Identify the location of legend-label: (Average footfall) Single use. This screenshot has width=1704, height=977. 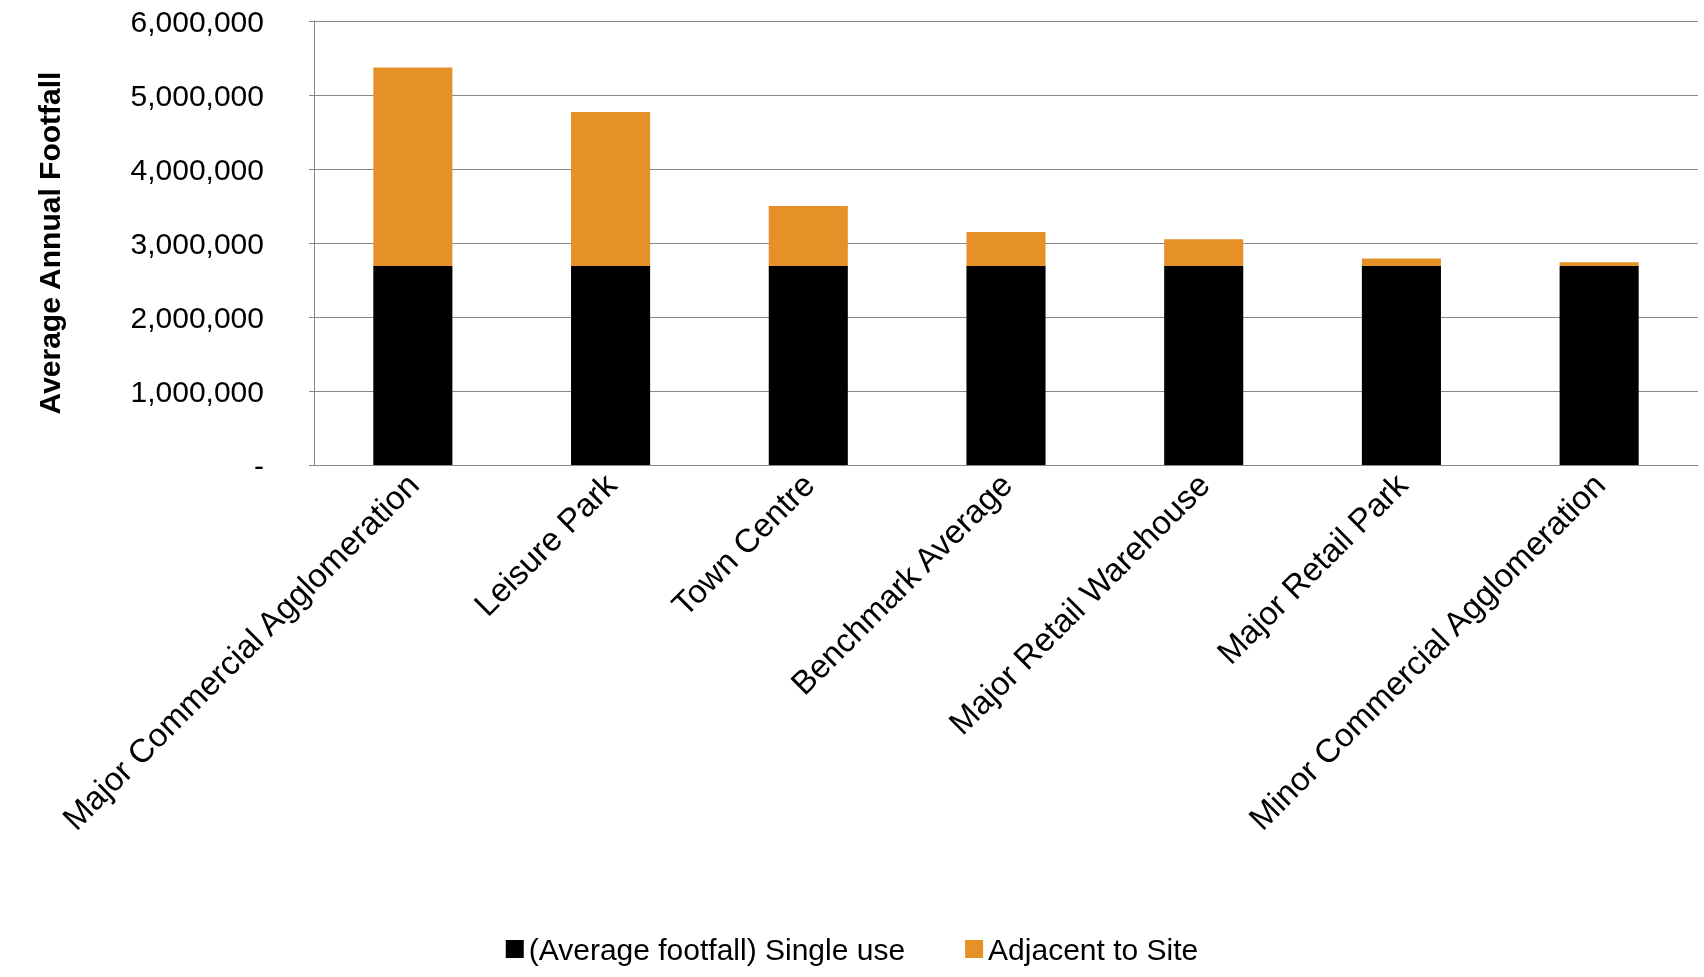
(717, 949).